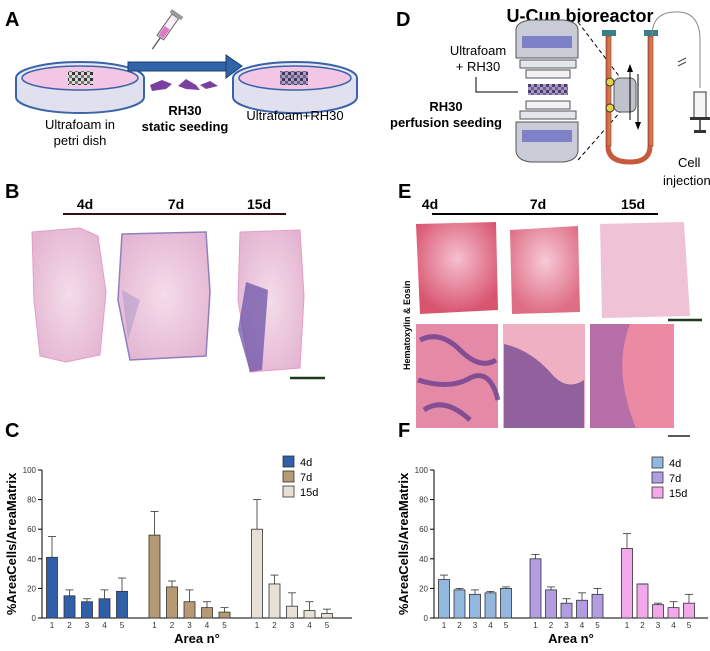  What do you see at coordinates (545, 270) in the screenshot?
I see `he-overview-7d` at bounding box center [545, 270].